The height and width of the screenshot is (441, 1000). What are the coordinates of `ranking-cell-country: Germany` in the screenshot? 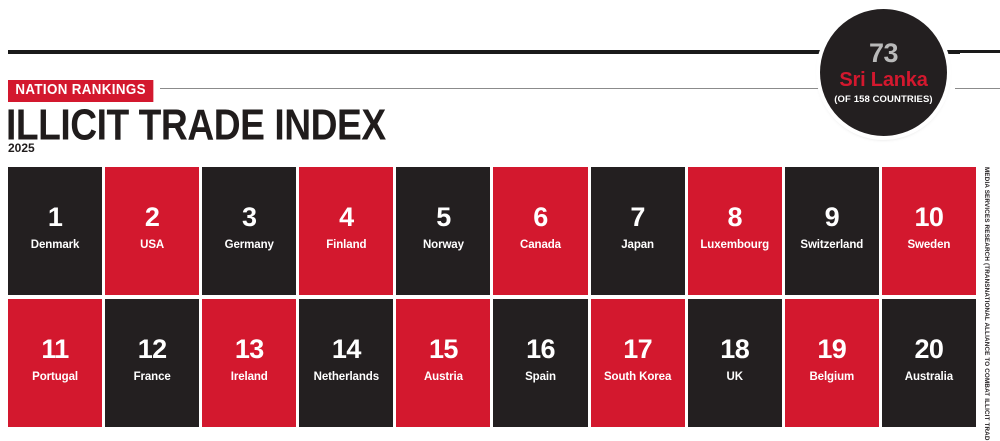 It's located at (249, 245).